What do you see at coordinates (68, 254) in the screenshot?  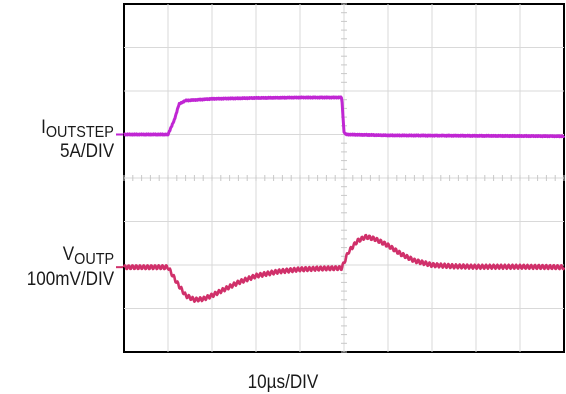 I see `vout-label-main: V` at bounding box center [68, 254].